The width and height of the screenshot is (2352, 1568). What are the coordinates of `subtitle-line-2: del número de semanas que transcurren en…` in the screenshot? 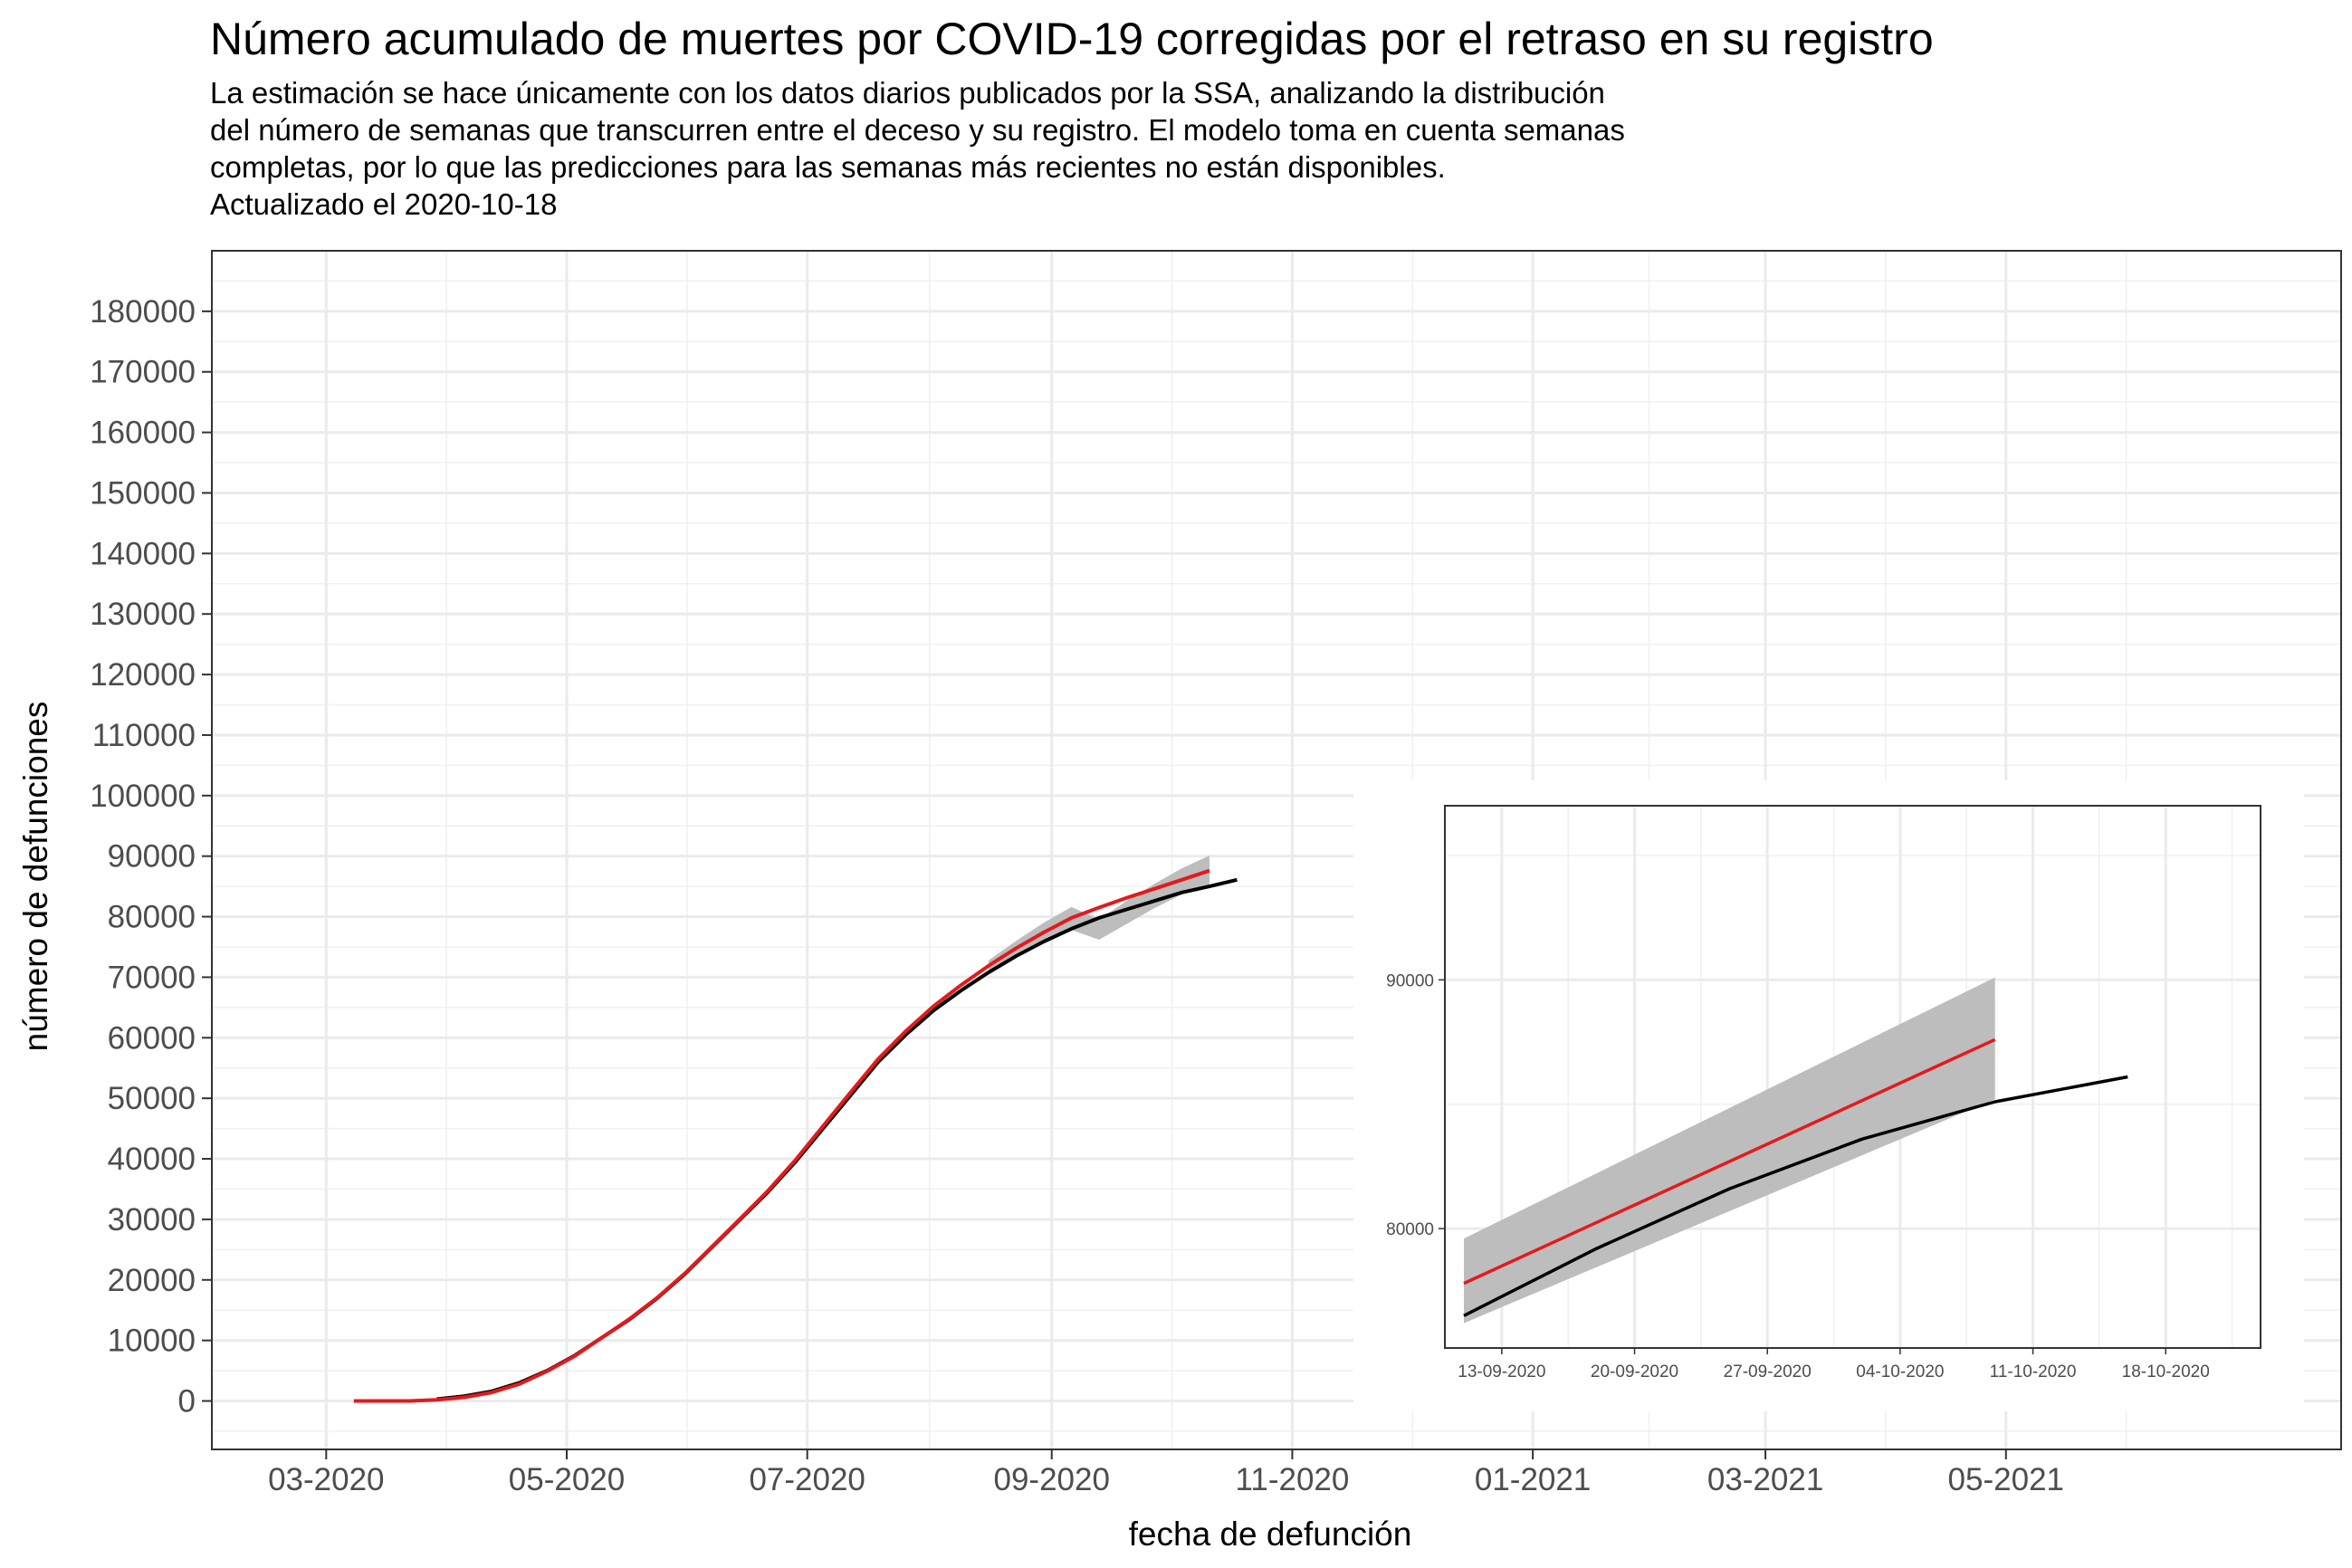 It's located at (917, 130).